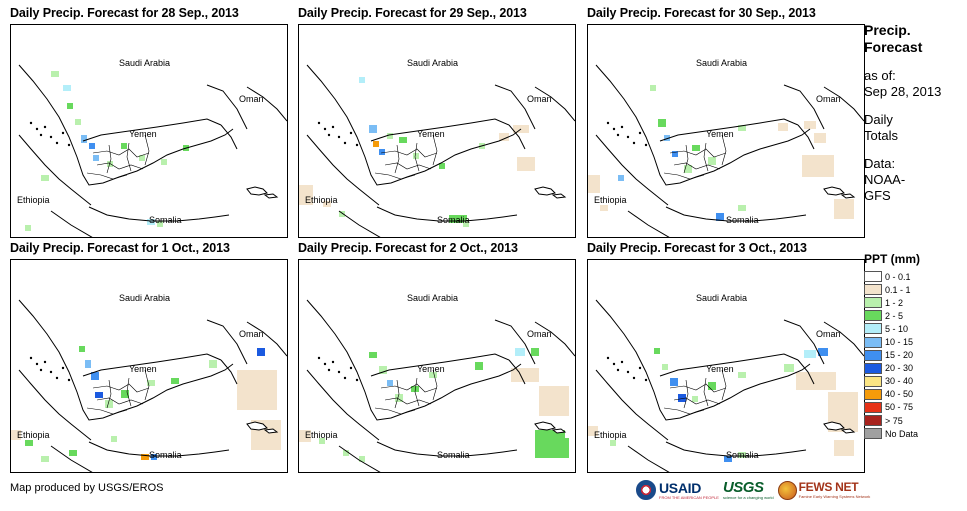 Image resolution: width=967 pixels, height=511 pixels. I want to click on info-title-line2: Forecast, so click(893, 47).